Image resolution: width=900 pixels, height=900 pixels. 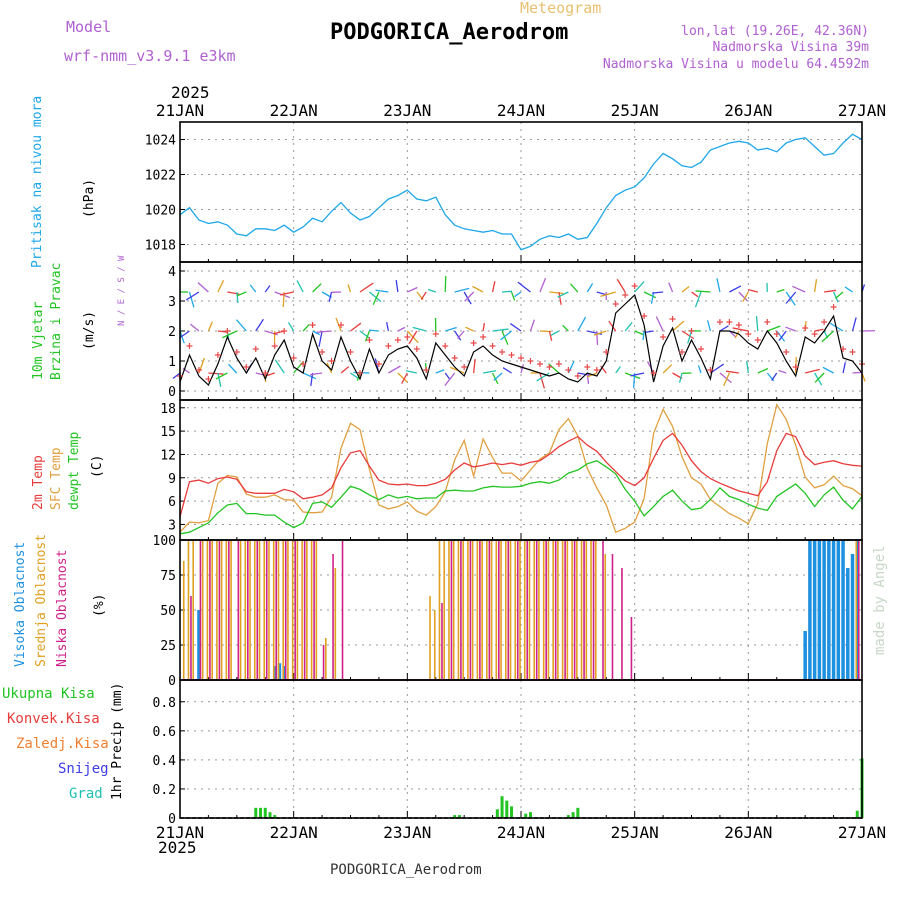 What do you see at coordinates (177, 847) in the screenshot?
I see `year-bottom: 2025` at bounding box center [177, 847].